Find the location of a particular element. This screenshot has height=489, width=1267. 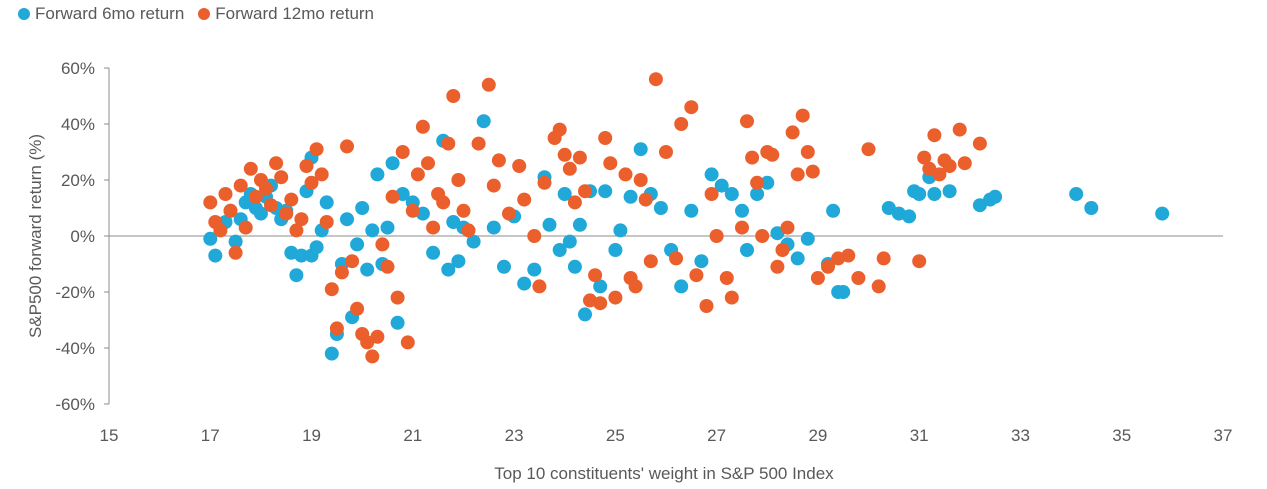

legend: Forward 6mo return Forward 12mo return is located at coordinates (196, 14).